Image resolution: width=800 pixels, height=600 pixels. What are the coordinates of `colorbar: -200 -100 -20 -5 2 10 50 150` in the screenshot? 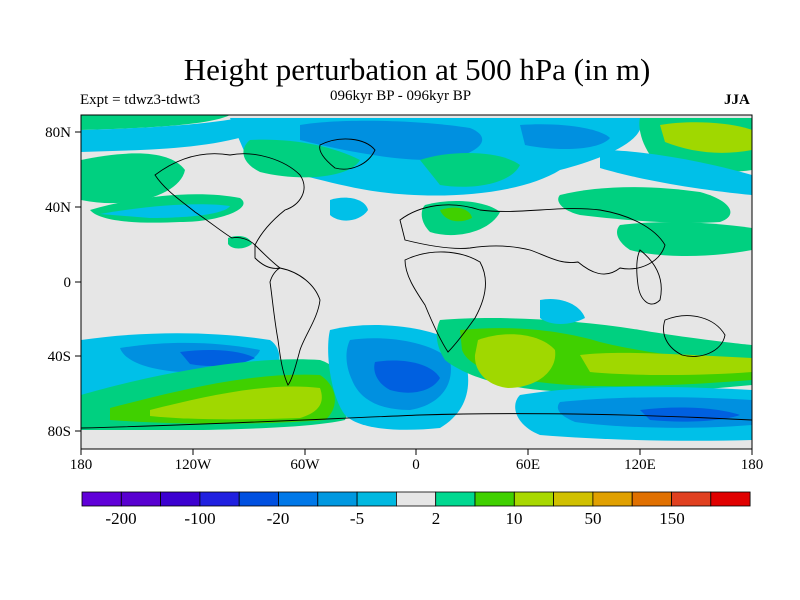 It's located at (416, 509).